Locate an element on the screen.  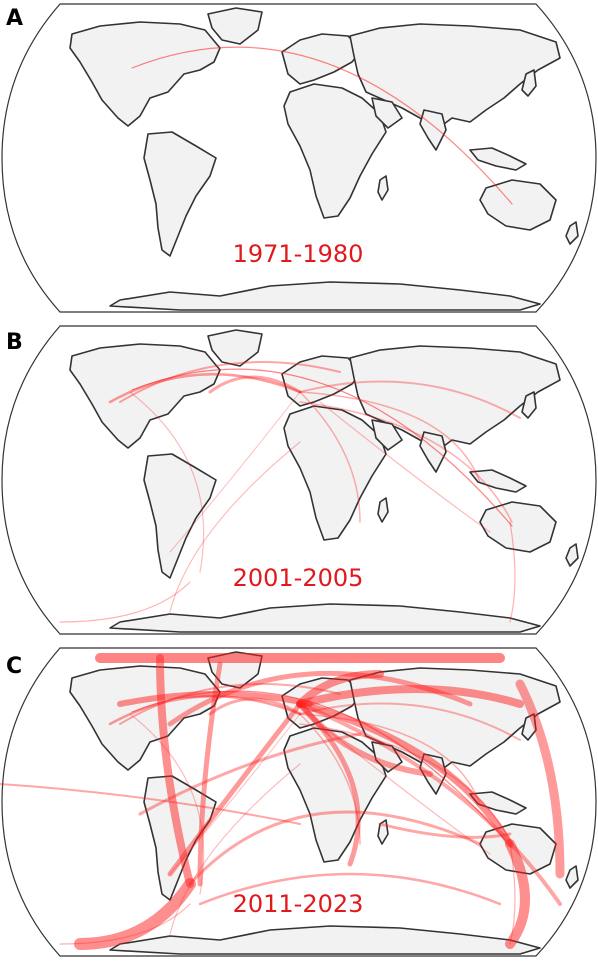
period-label-c: 2011-2023 is located at coordinates (298, 904).